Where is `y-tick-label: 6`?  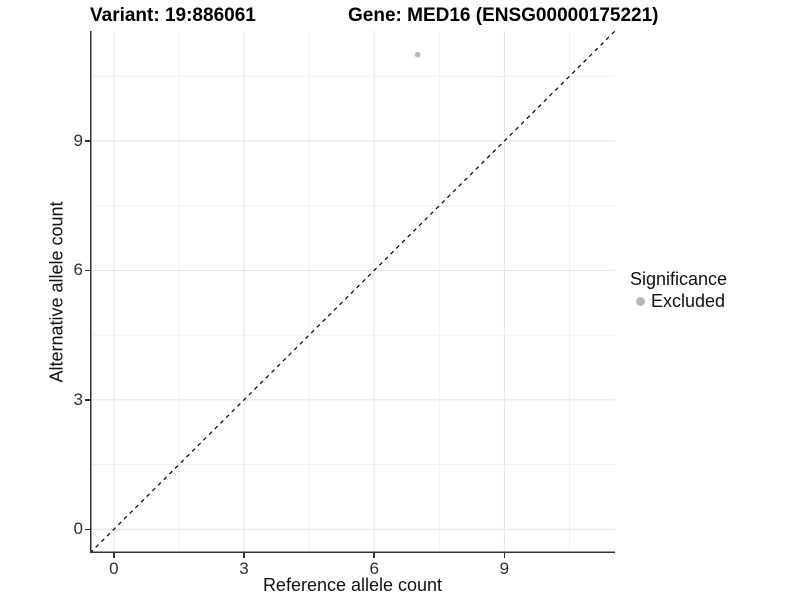
y-tick-label: 6 is located at coordinates (78, 270).